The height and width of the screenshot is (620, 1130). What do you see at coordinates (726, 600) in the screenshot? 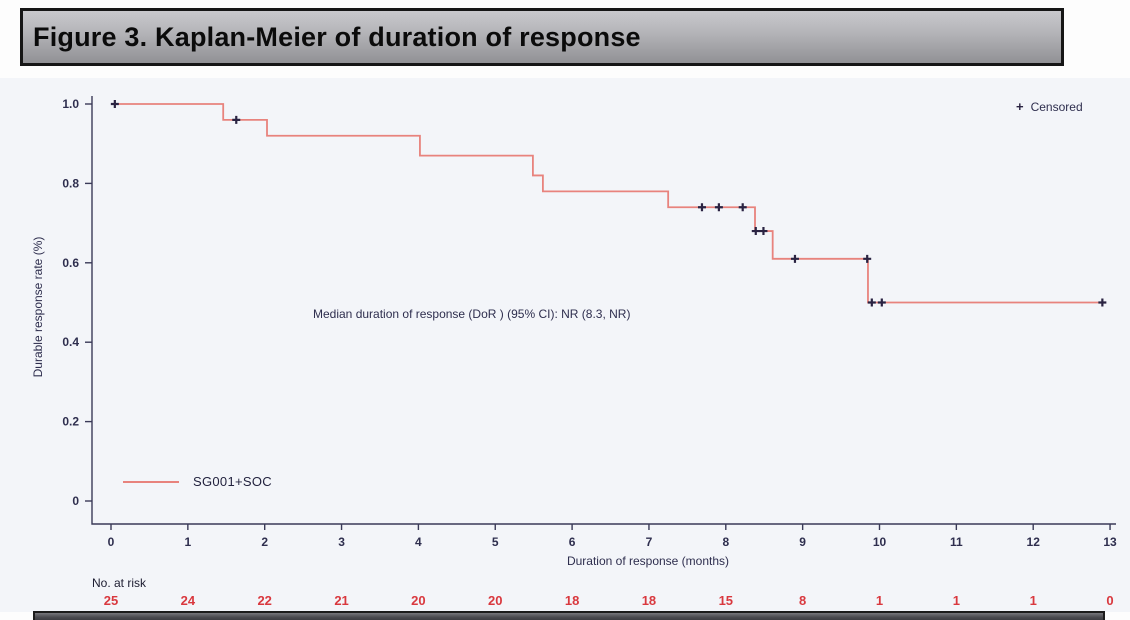
I see `risk-count: 15` at bounding box center [726, 600].